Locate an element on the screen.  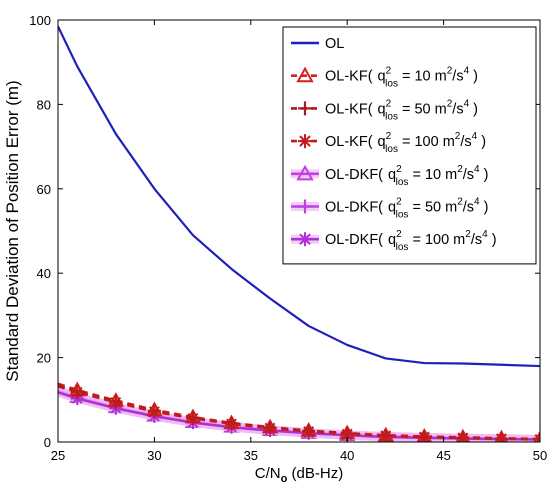
x-tick-label: 40 is located at coordinates (347, 455).